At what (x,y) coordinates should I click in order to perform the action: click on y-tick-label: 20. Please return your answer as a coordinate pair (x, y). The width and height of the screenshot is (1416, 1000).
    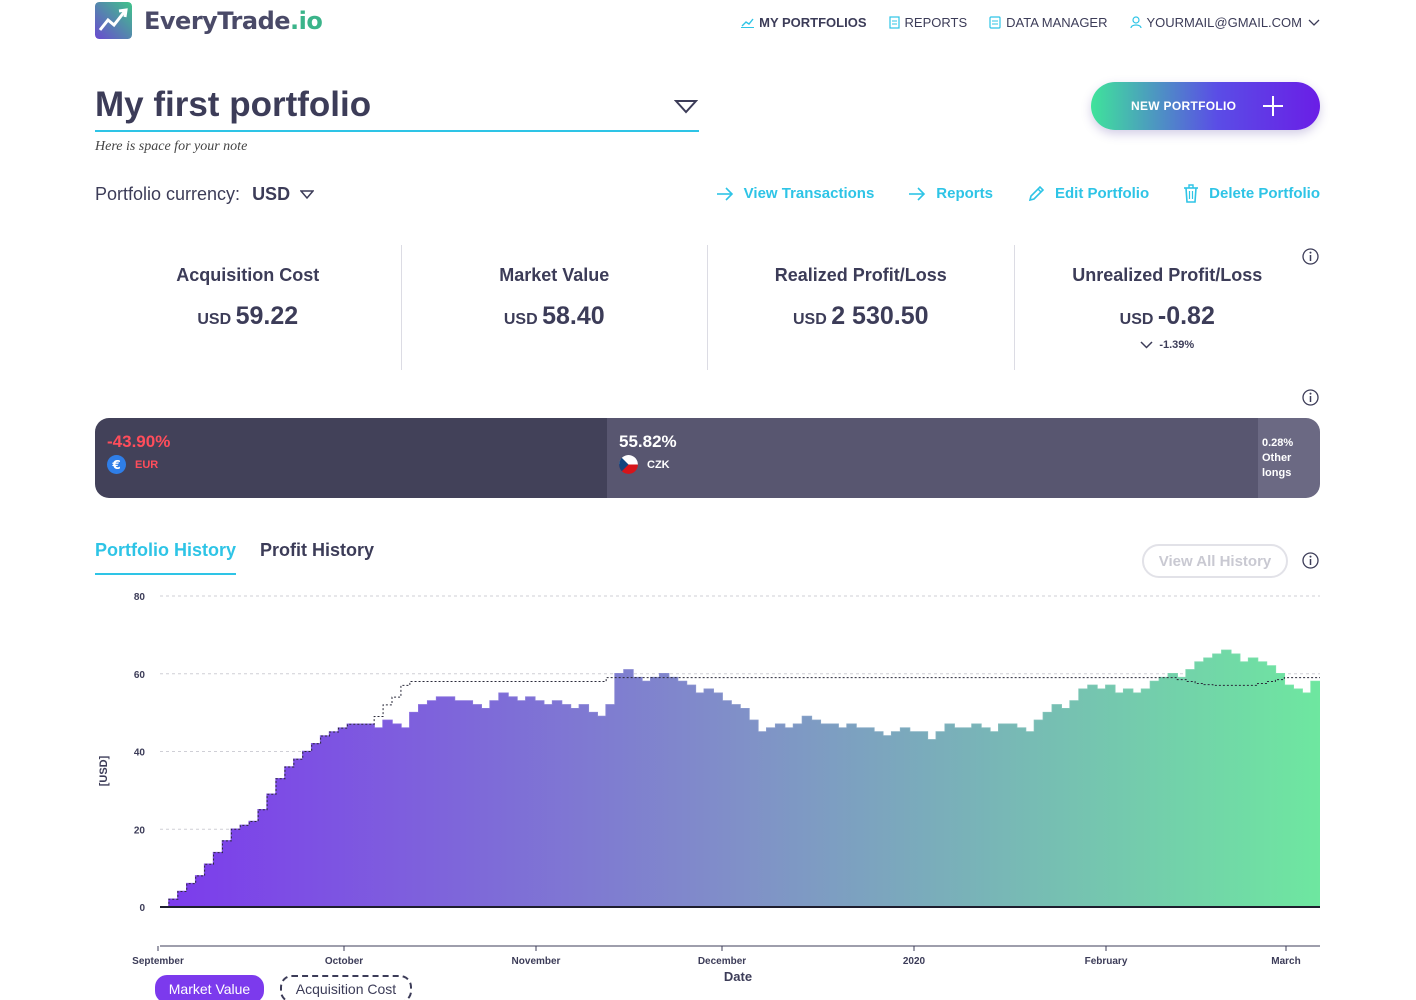
    Looking at the image, I should click on (140, 830).